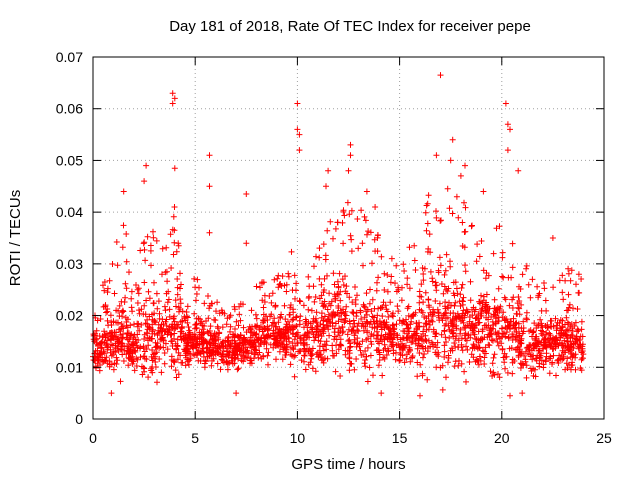 The height and width of the screenshot is (480, 640). I want to click on x-tick-label: 15, so click(400, 438).